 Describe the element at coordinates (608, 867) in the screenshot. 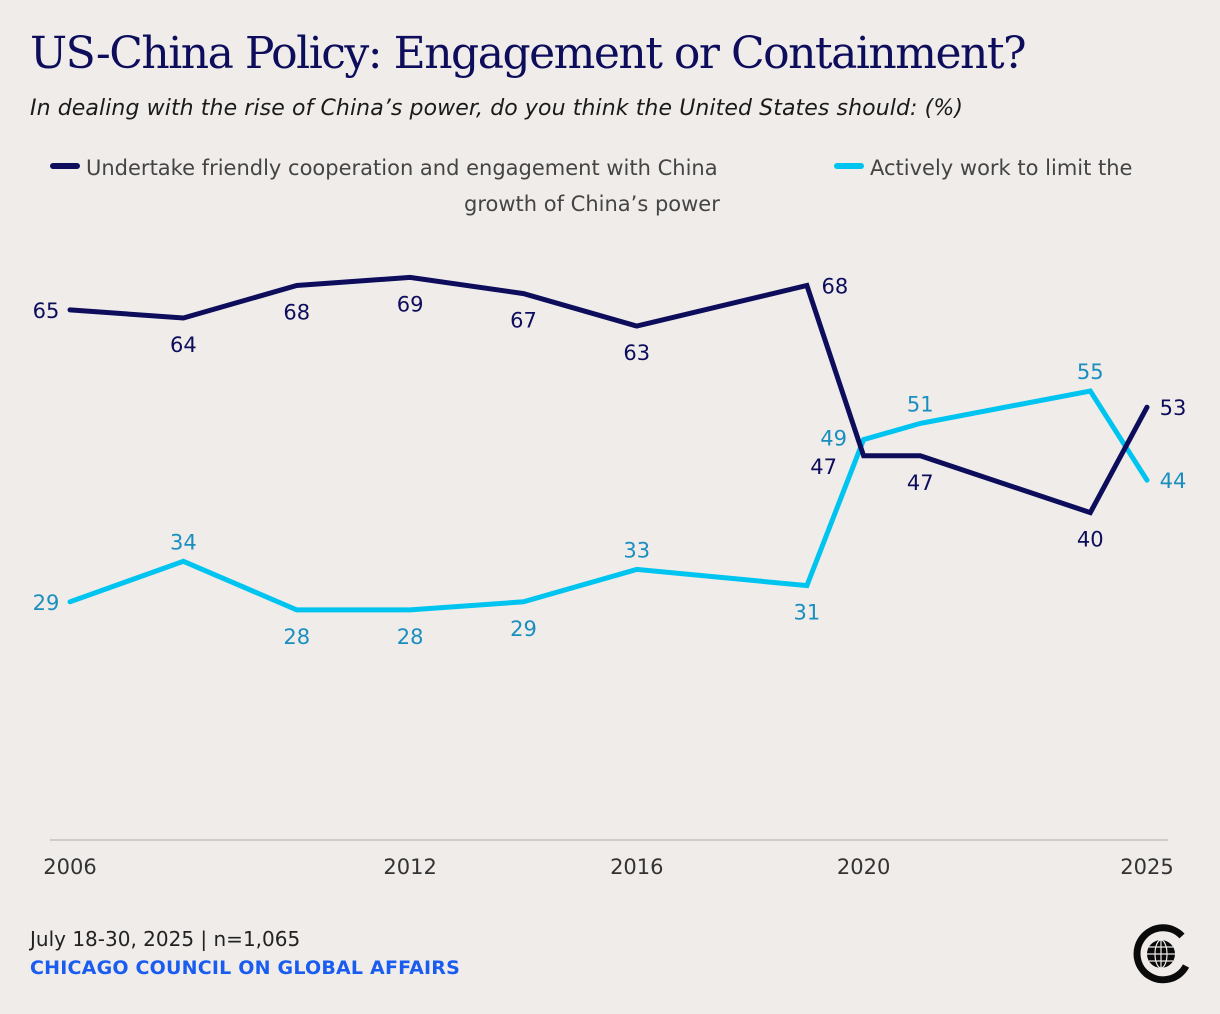

I see `x-tick-layer: 2006 2012 2016 2020 2025` at that location.